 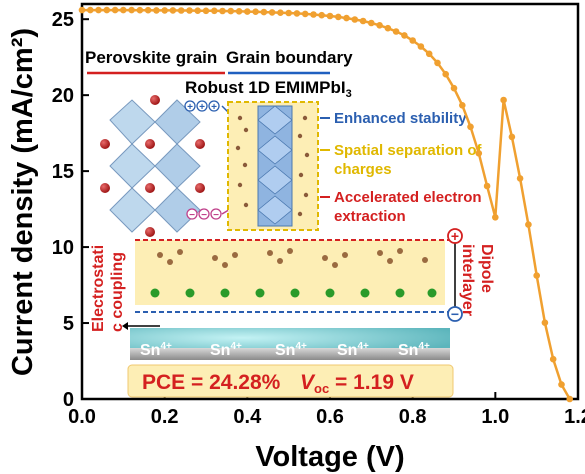 What do you see at coordinates (272, 166) in the screenshot?
I see `one-d-chain` at bounding box center [272, 166].